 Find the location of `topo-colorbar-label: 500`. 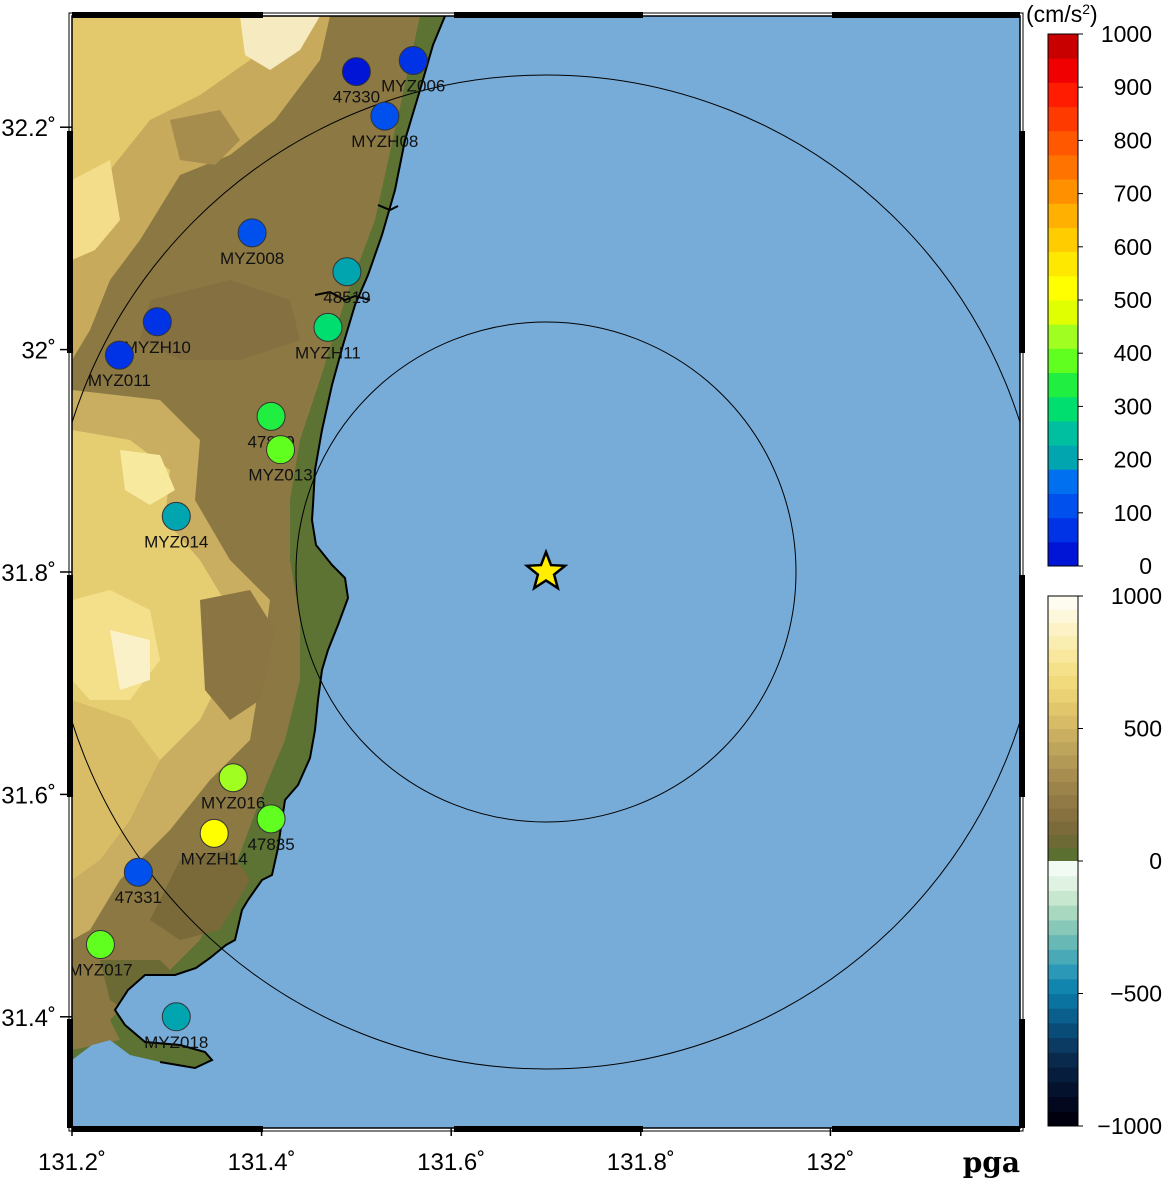

topo-colorbar-label: 500 is located at coordinates (1143, 729).